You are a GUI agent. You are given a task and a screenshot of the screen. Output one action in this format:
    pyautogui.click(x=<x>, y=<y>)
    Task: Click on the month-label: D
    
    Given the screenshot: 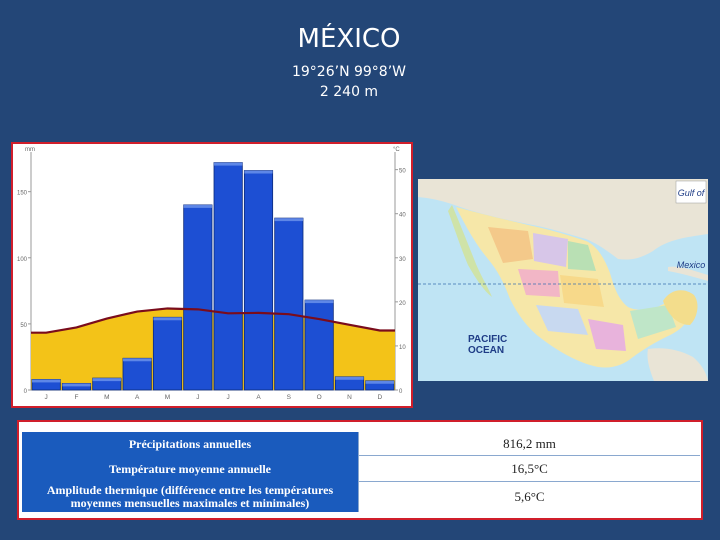 What is the action you would take?
    pyautogui.click(x=379, y=397)
    